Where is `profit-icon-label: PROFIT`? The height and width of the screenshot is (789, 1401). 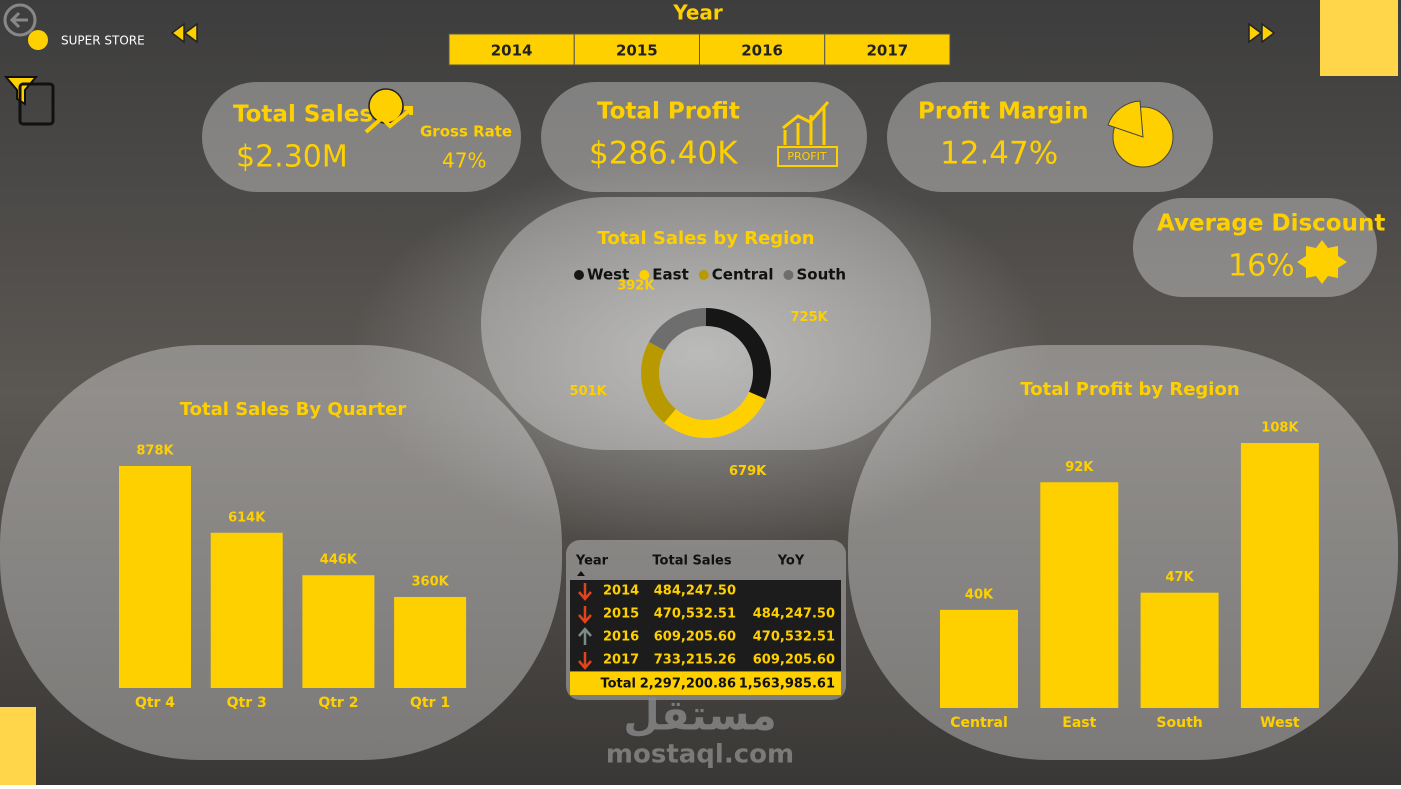 profit-icon-label: PROFIT is located at coordinates (807, 156).